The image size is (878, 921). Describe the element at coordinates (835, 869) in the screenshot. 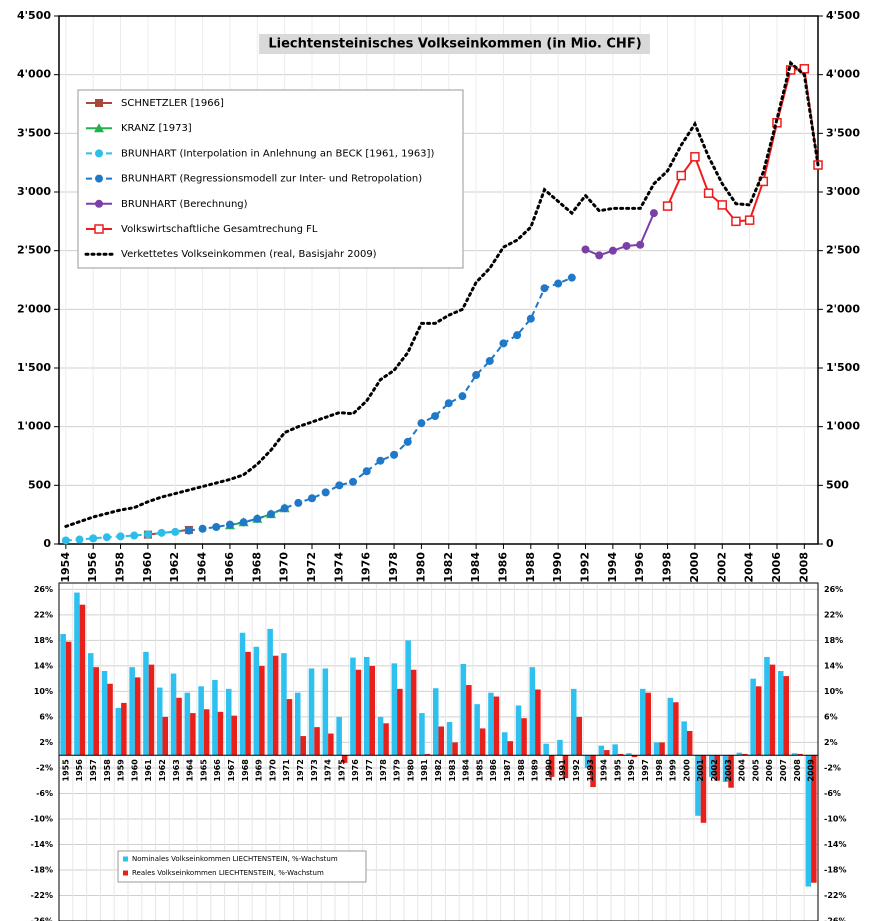

I see `y2-tick-label: -18%` at that location.